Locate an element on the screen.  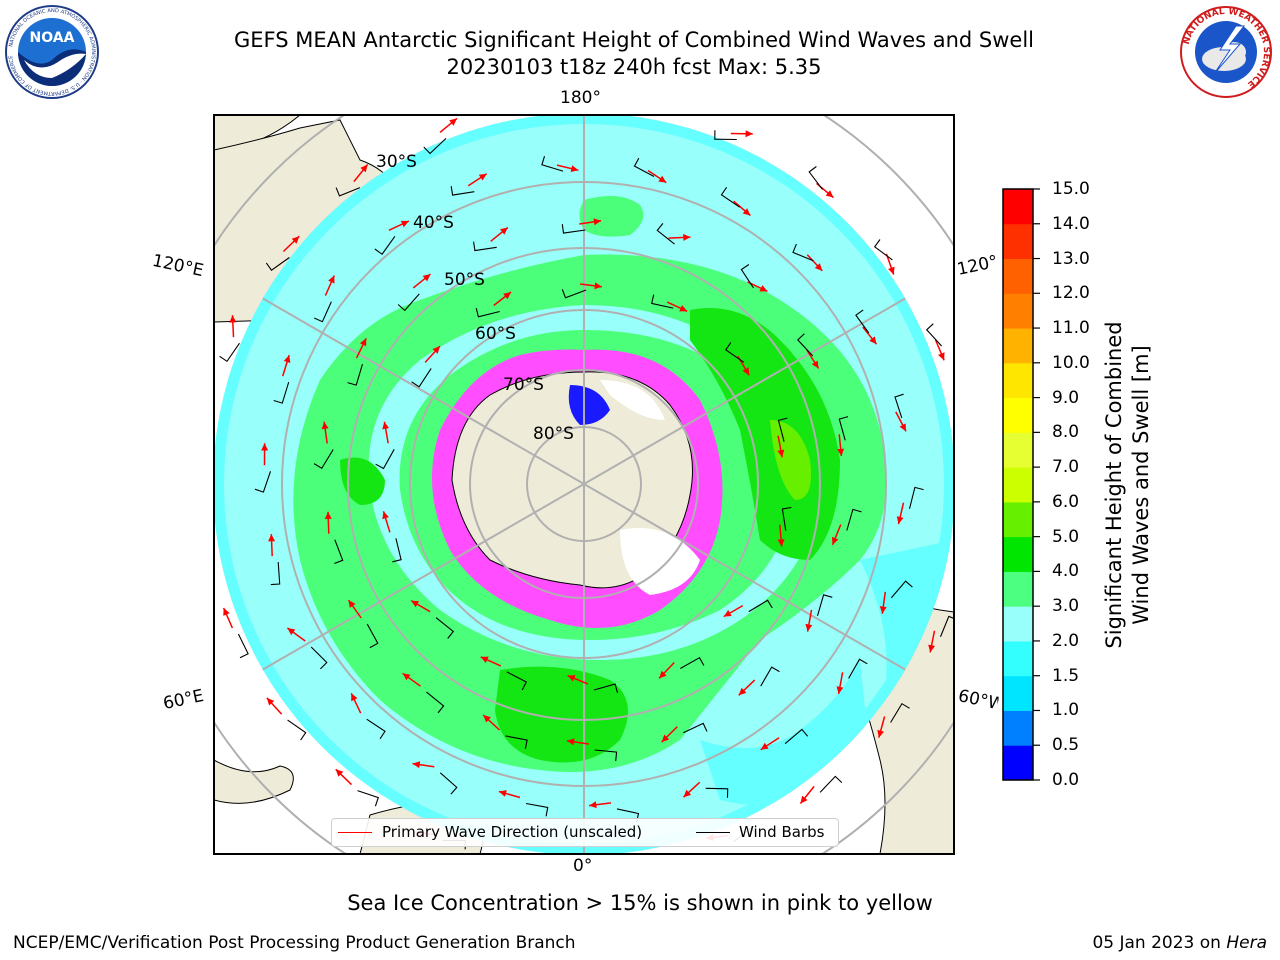
lat-label-40s: 40°S is located at coordinates (433, 223).